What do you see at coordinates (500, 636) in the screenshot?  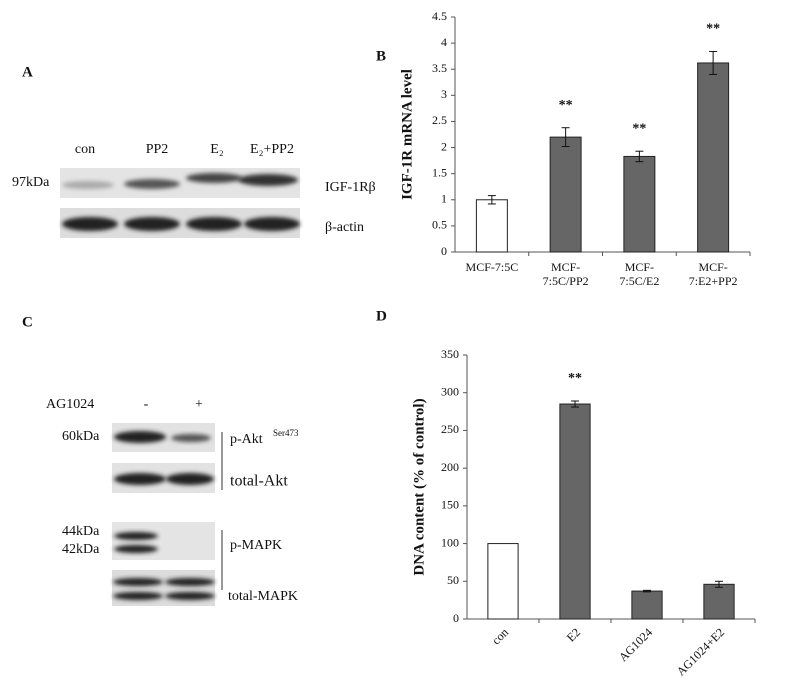 I see `x-tick-label: con` at bounding box center [500, 636].